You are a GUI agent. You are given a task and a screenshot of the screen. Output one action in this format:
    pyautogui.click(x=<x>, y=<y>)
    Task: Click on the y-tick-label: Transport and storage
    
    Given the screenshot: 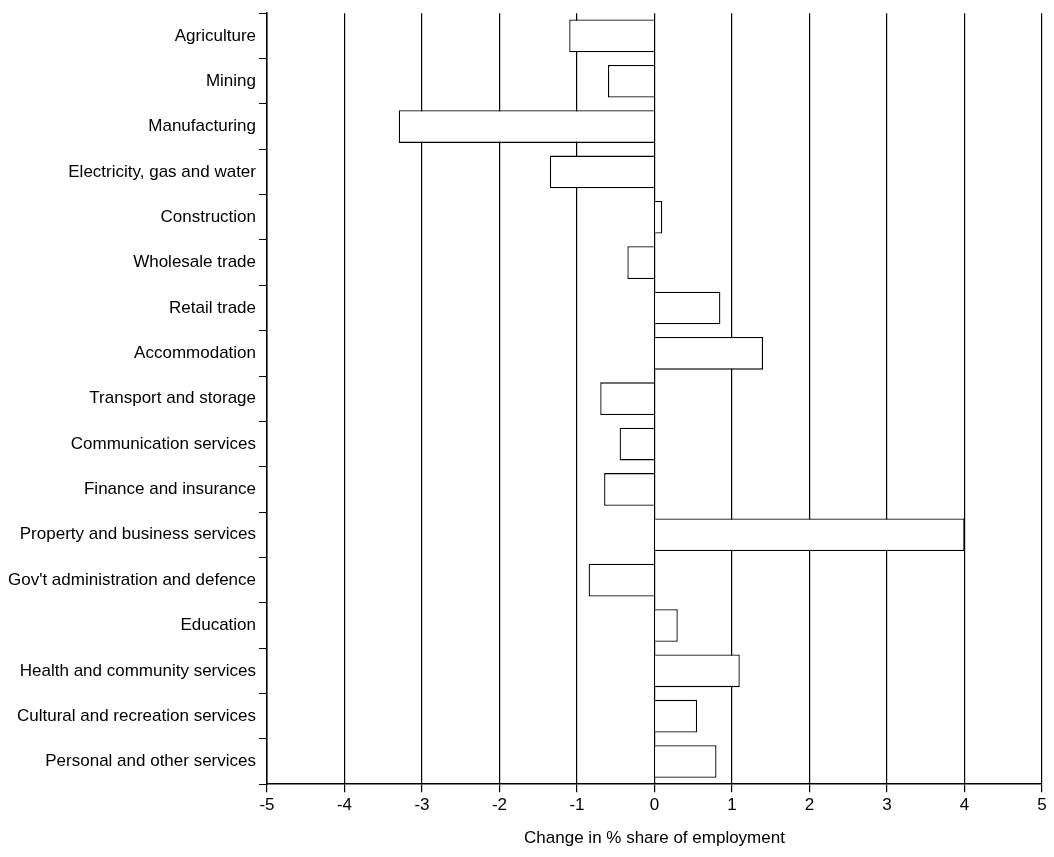 What is the action you would take?
    pyautogui.click(x=172, y=398)
    